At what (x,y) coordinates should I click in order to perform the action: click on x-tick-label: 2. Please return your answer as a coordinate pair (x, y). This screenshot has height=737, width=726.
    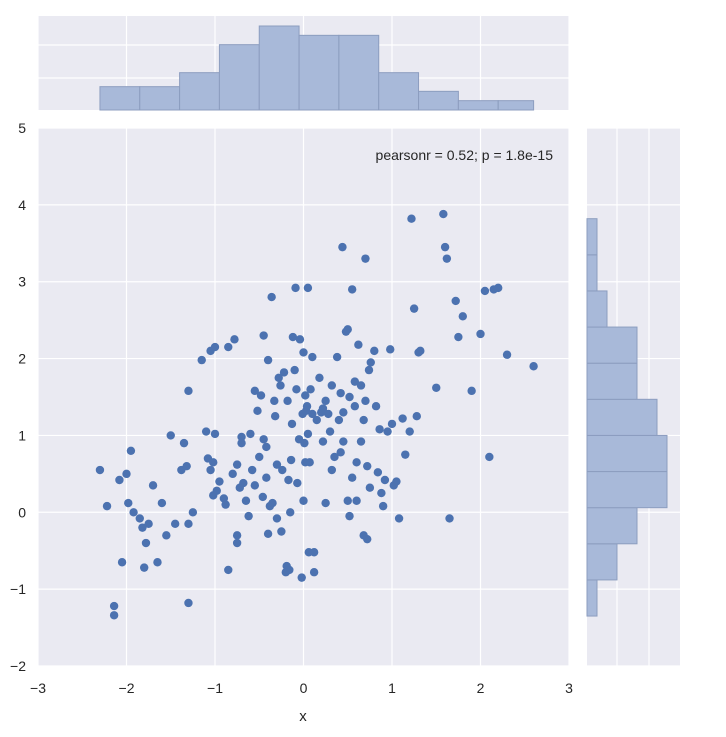
    Looking at the image, I should click on (481, 688).